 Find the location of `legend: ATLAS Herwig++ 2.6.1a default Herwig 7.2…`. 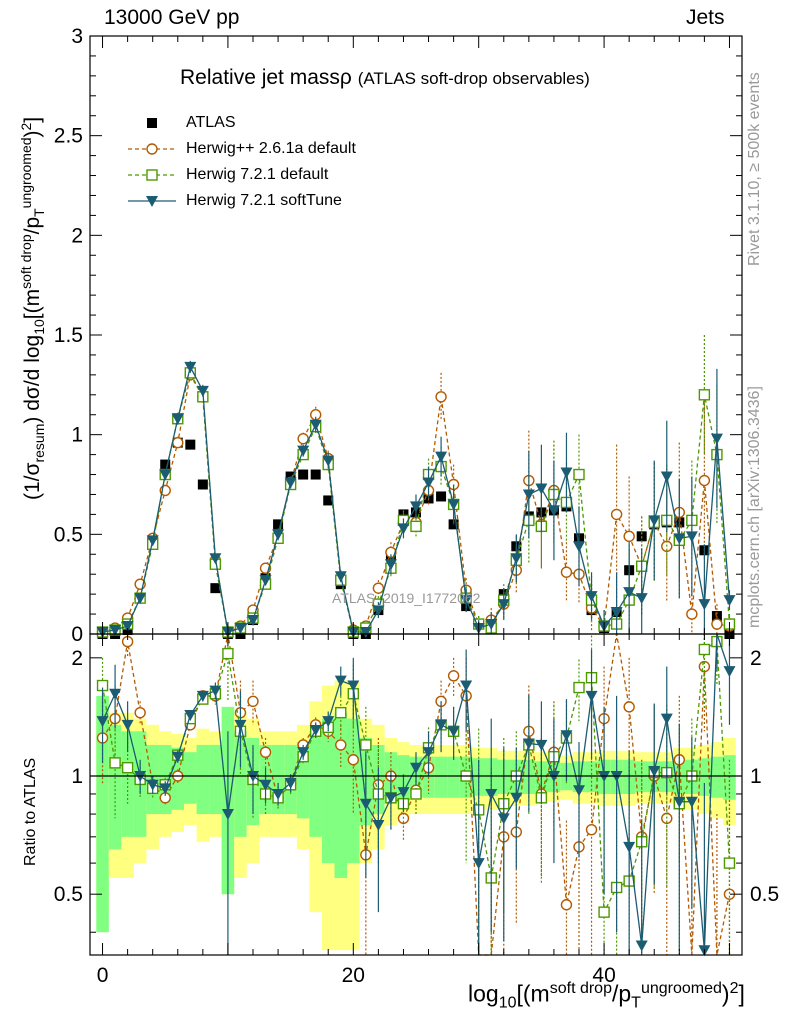

legend: ATLAS Herwig++ 2.6.1a default Herwig 7.2… is located at coordinates (271, 162).